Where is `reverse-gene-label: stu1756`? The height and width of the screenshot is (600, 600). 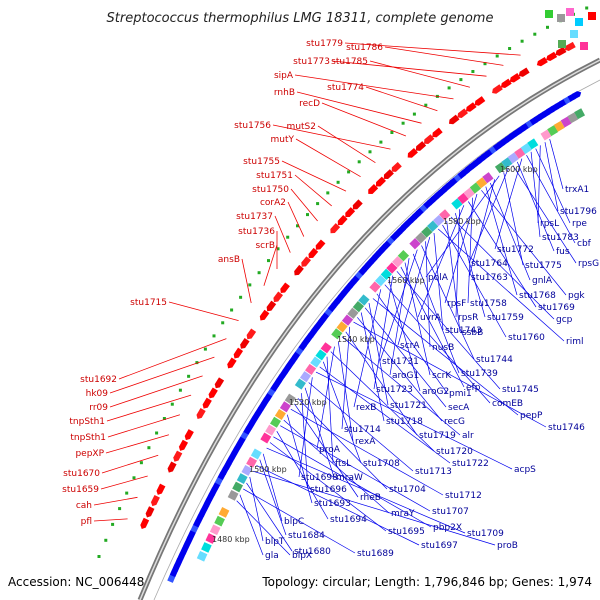
reverse-gene-label: stu1756 is located at coordinates (252, 126).